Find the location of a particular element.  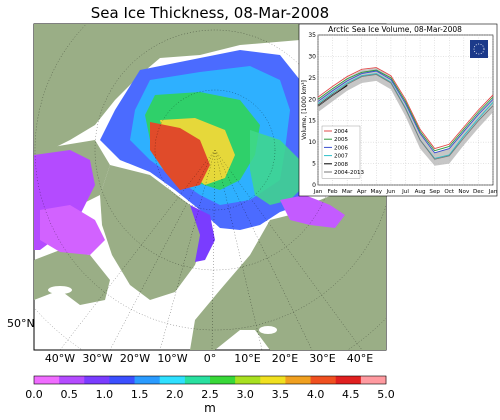

lon-label: 0° is located at coordinates (210, 358).